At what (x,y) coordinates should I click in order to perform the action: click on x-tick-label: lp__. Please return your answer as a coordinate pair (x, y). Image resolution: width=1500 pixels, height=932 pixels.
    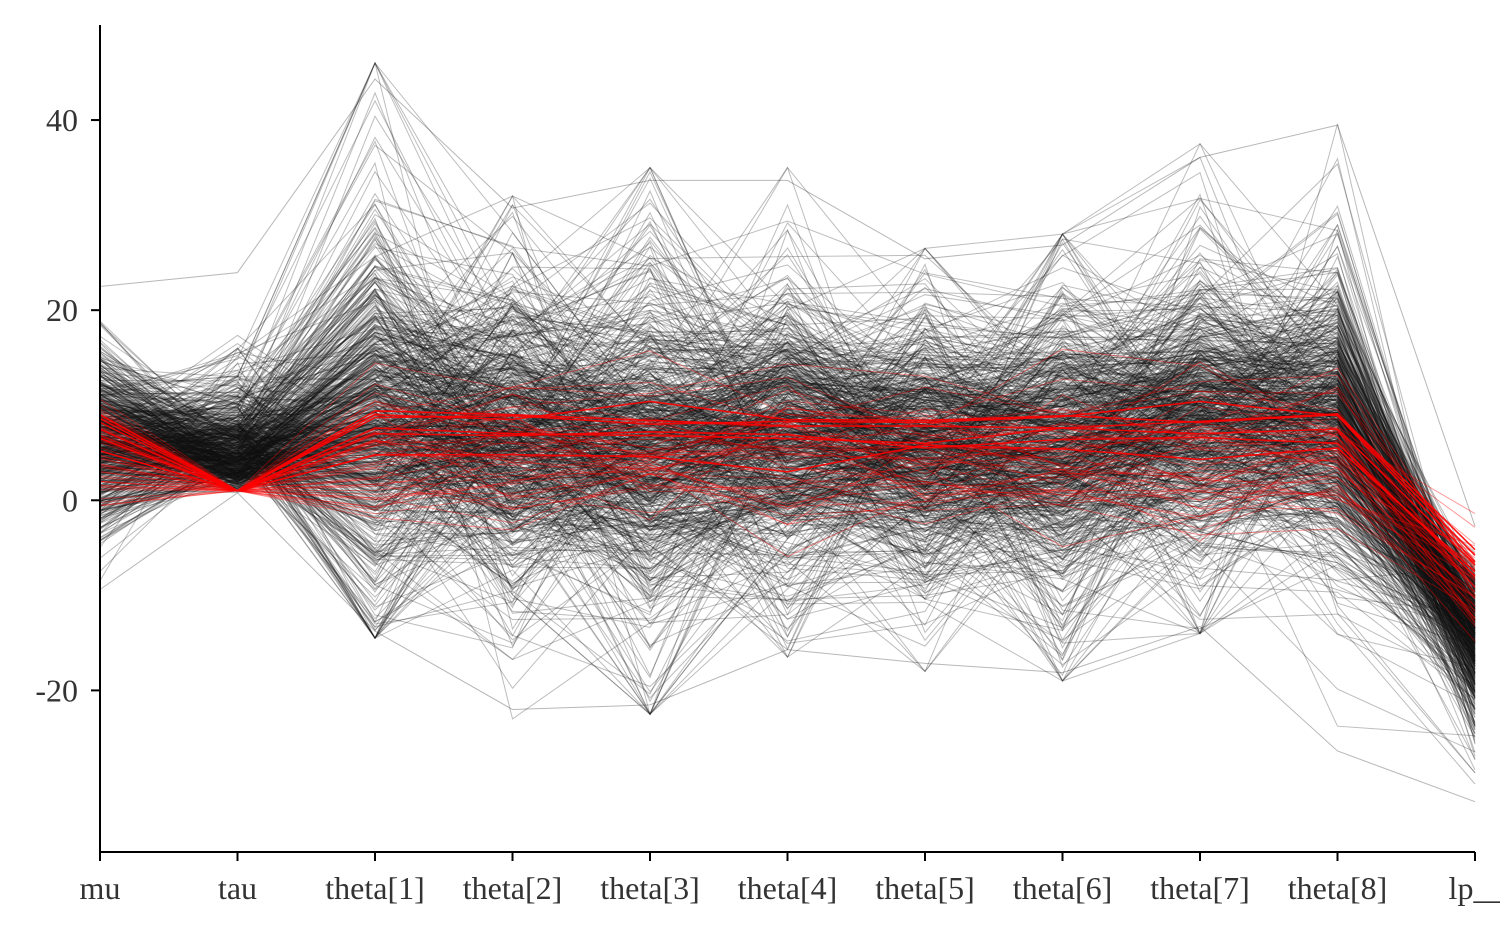
    Looking at the image, I should click on (1474, 888).